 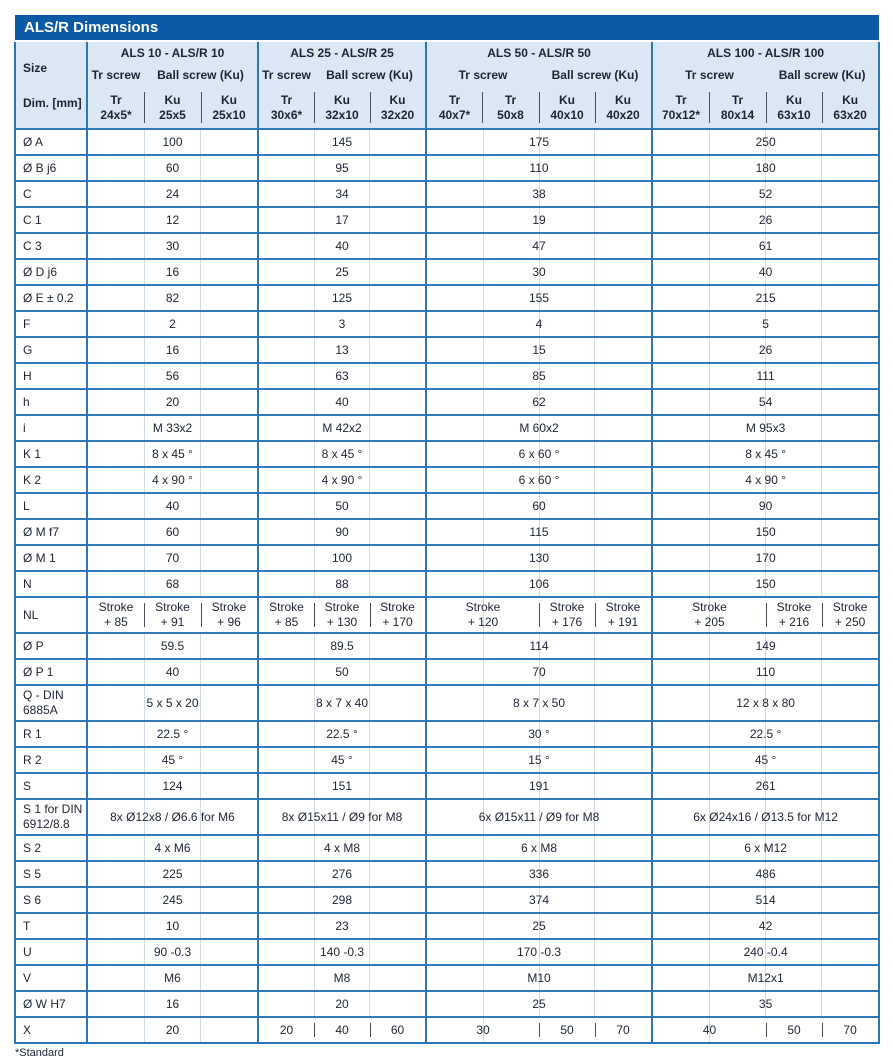 What do you see at coordinates (567, 614) in the screenshot?
I see `dim-value-cell: Stroke + 176` at bounding box center [567, 614].